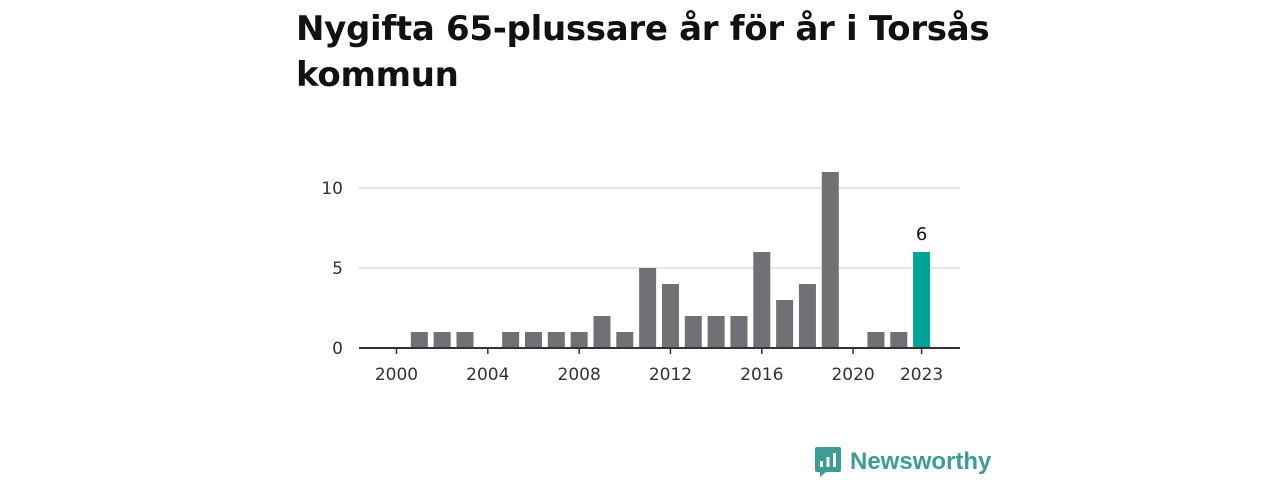 This screenshot has width=1280, height=480. I want to click on data-labels: 6, so click(921, 234).